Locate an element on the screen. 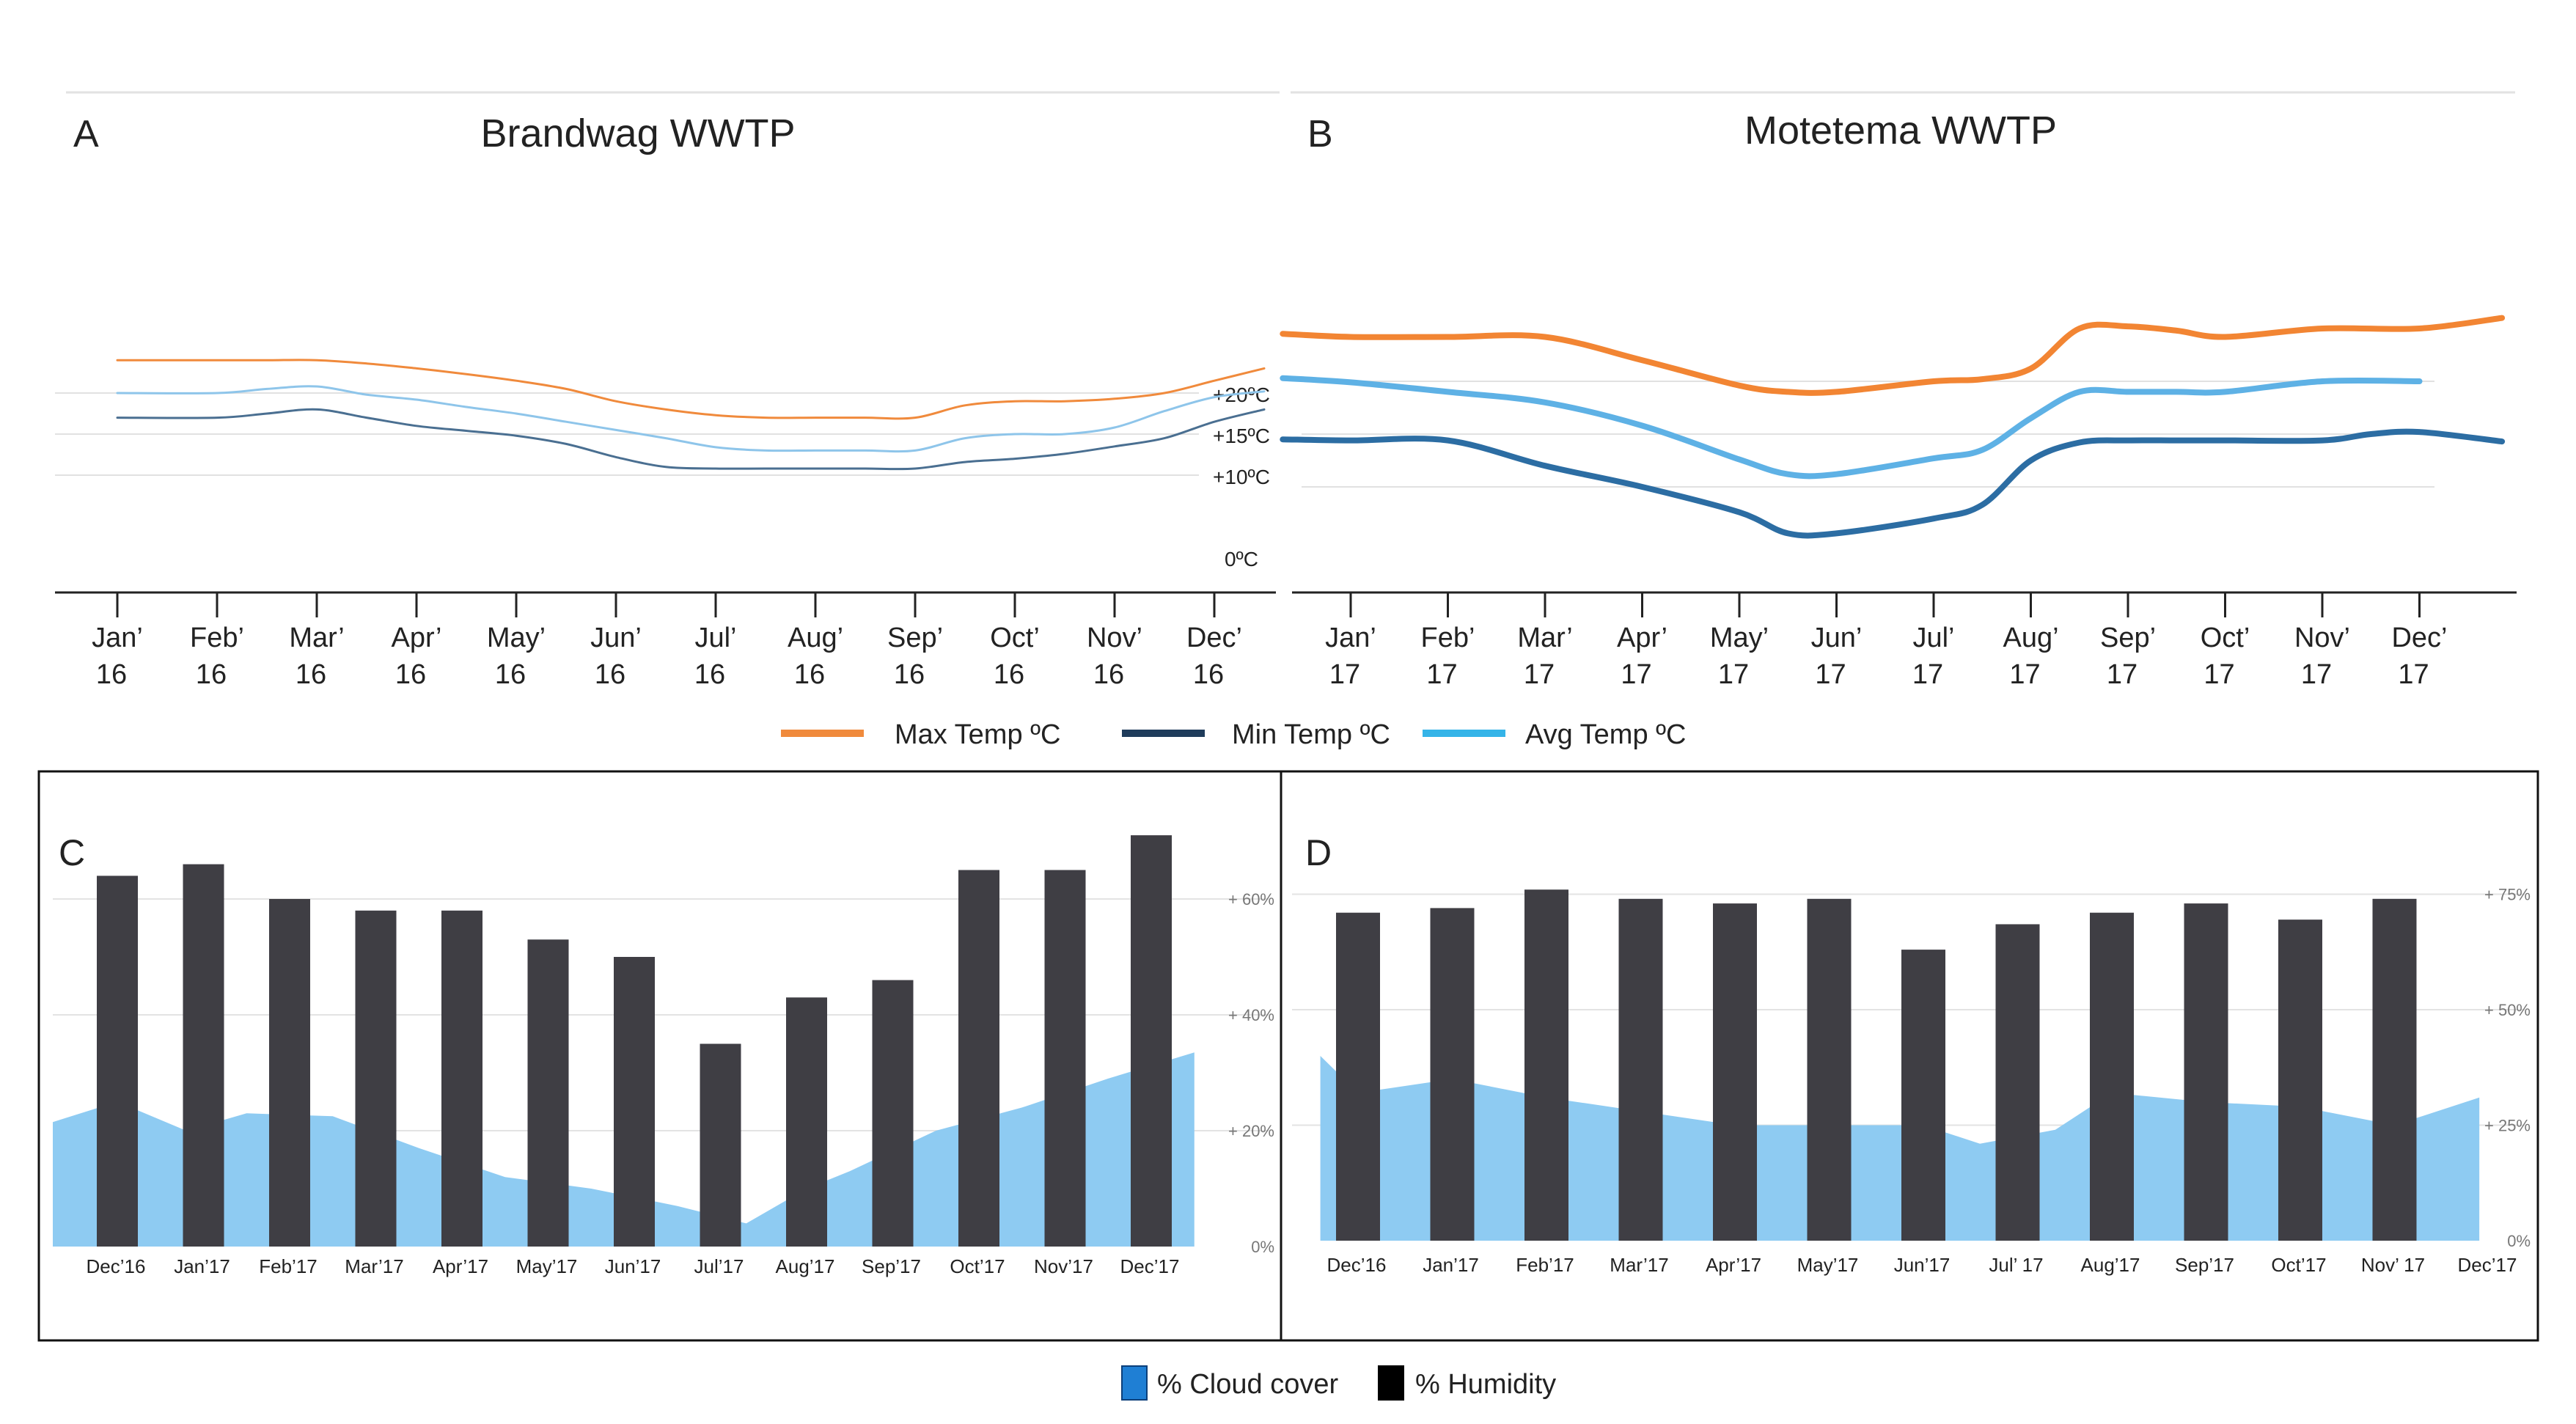  x-tick-label: Jul’ 17 is located at coordinates (2016, 1265).